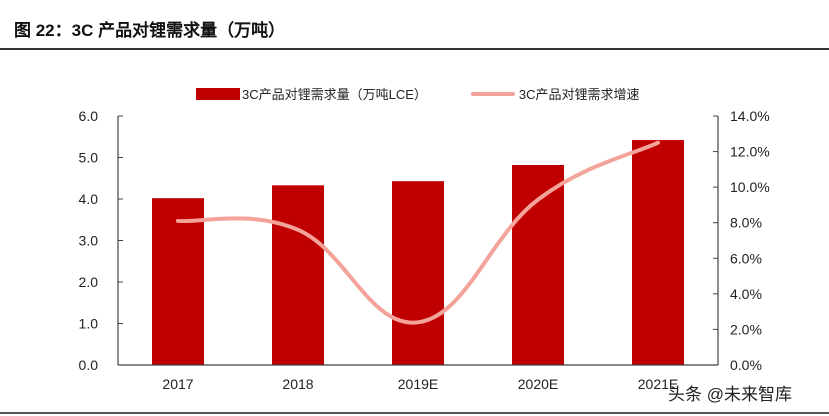 Image resolution: width=829 pixels, height=416 pixels. What do you see at coordinates (492, 93) in the screenshot?
I see `legend-line-swatch` at bounding box center [492, 93].